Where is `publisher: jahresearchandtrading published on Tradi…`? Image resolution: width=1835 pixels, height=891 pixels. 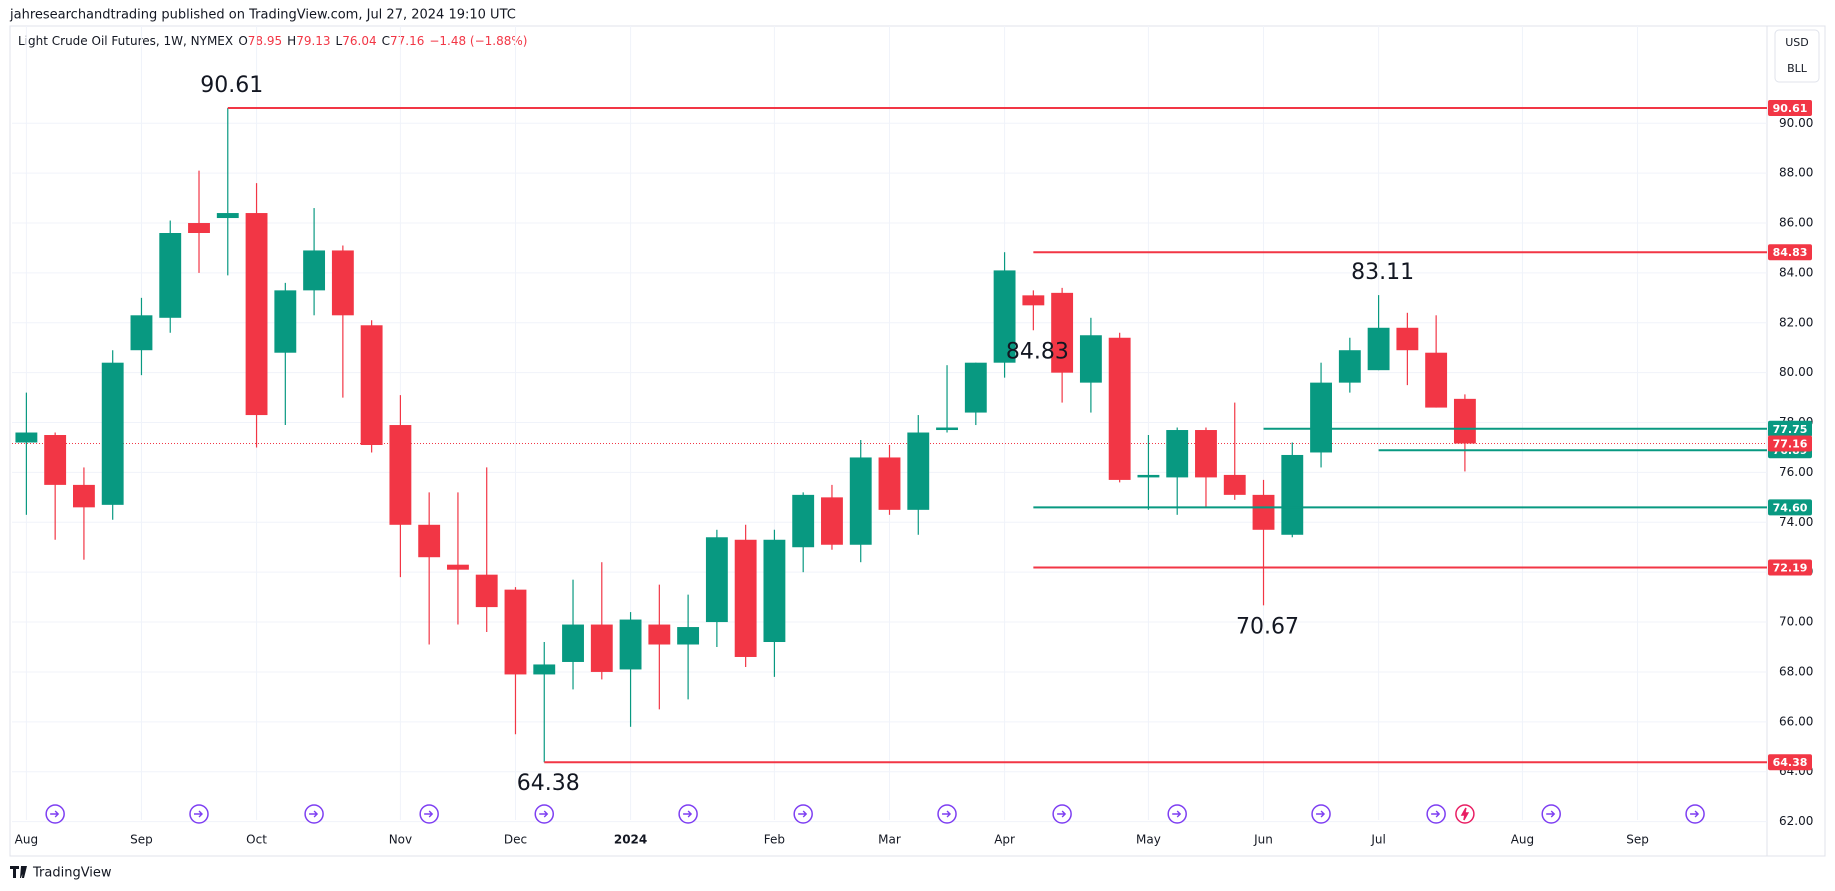 publisher: jahresearchandtrading published on Tradi… is located at coordinates (262, 15).